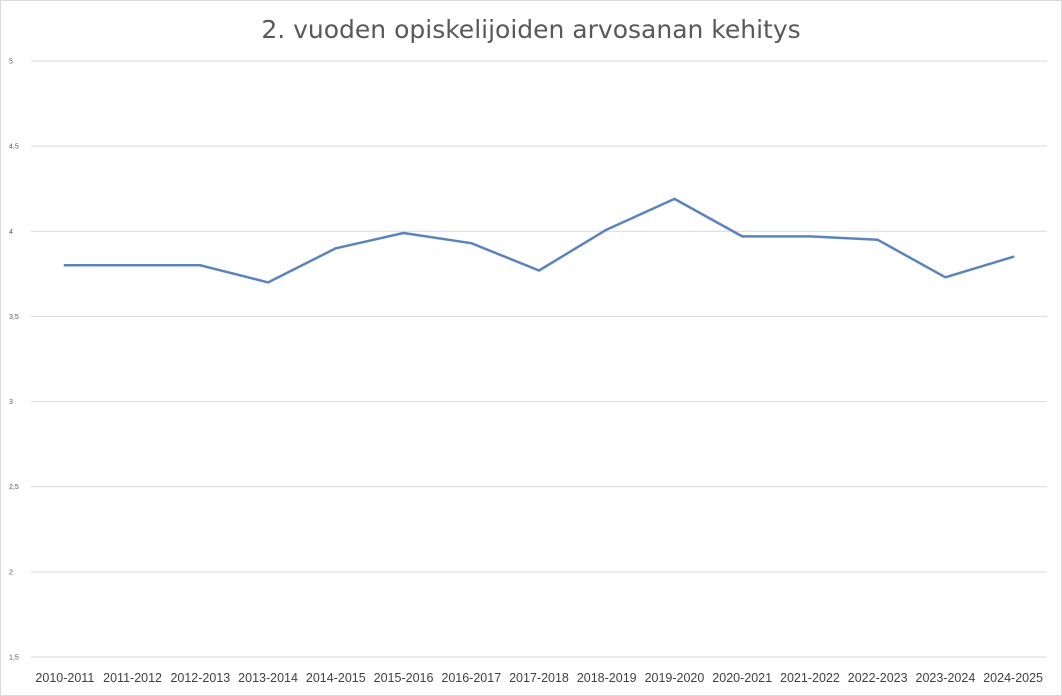 The height and width of the screenshot is (696, 1062). I want to click on x-tick-label: 2024-2025, so click(1013, 678).